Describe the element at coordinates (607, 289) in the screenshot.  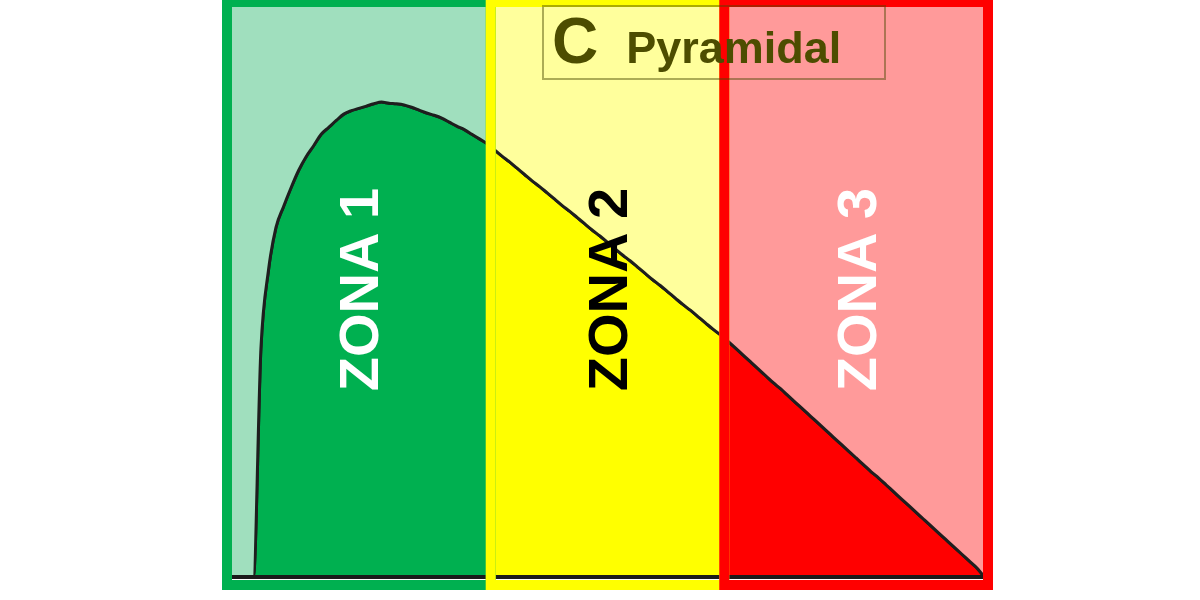
I see `series-label: ZONA 2` at that location.